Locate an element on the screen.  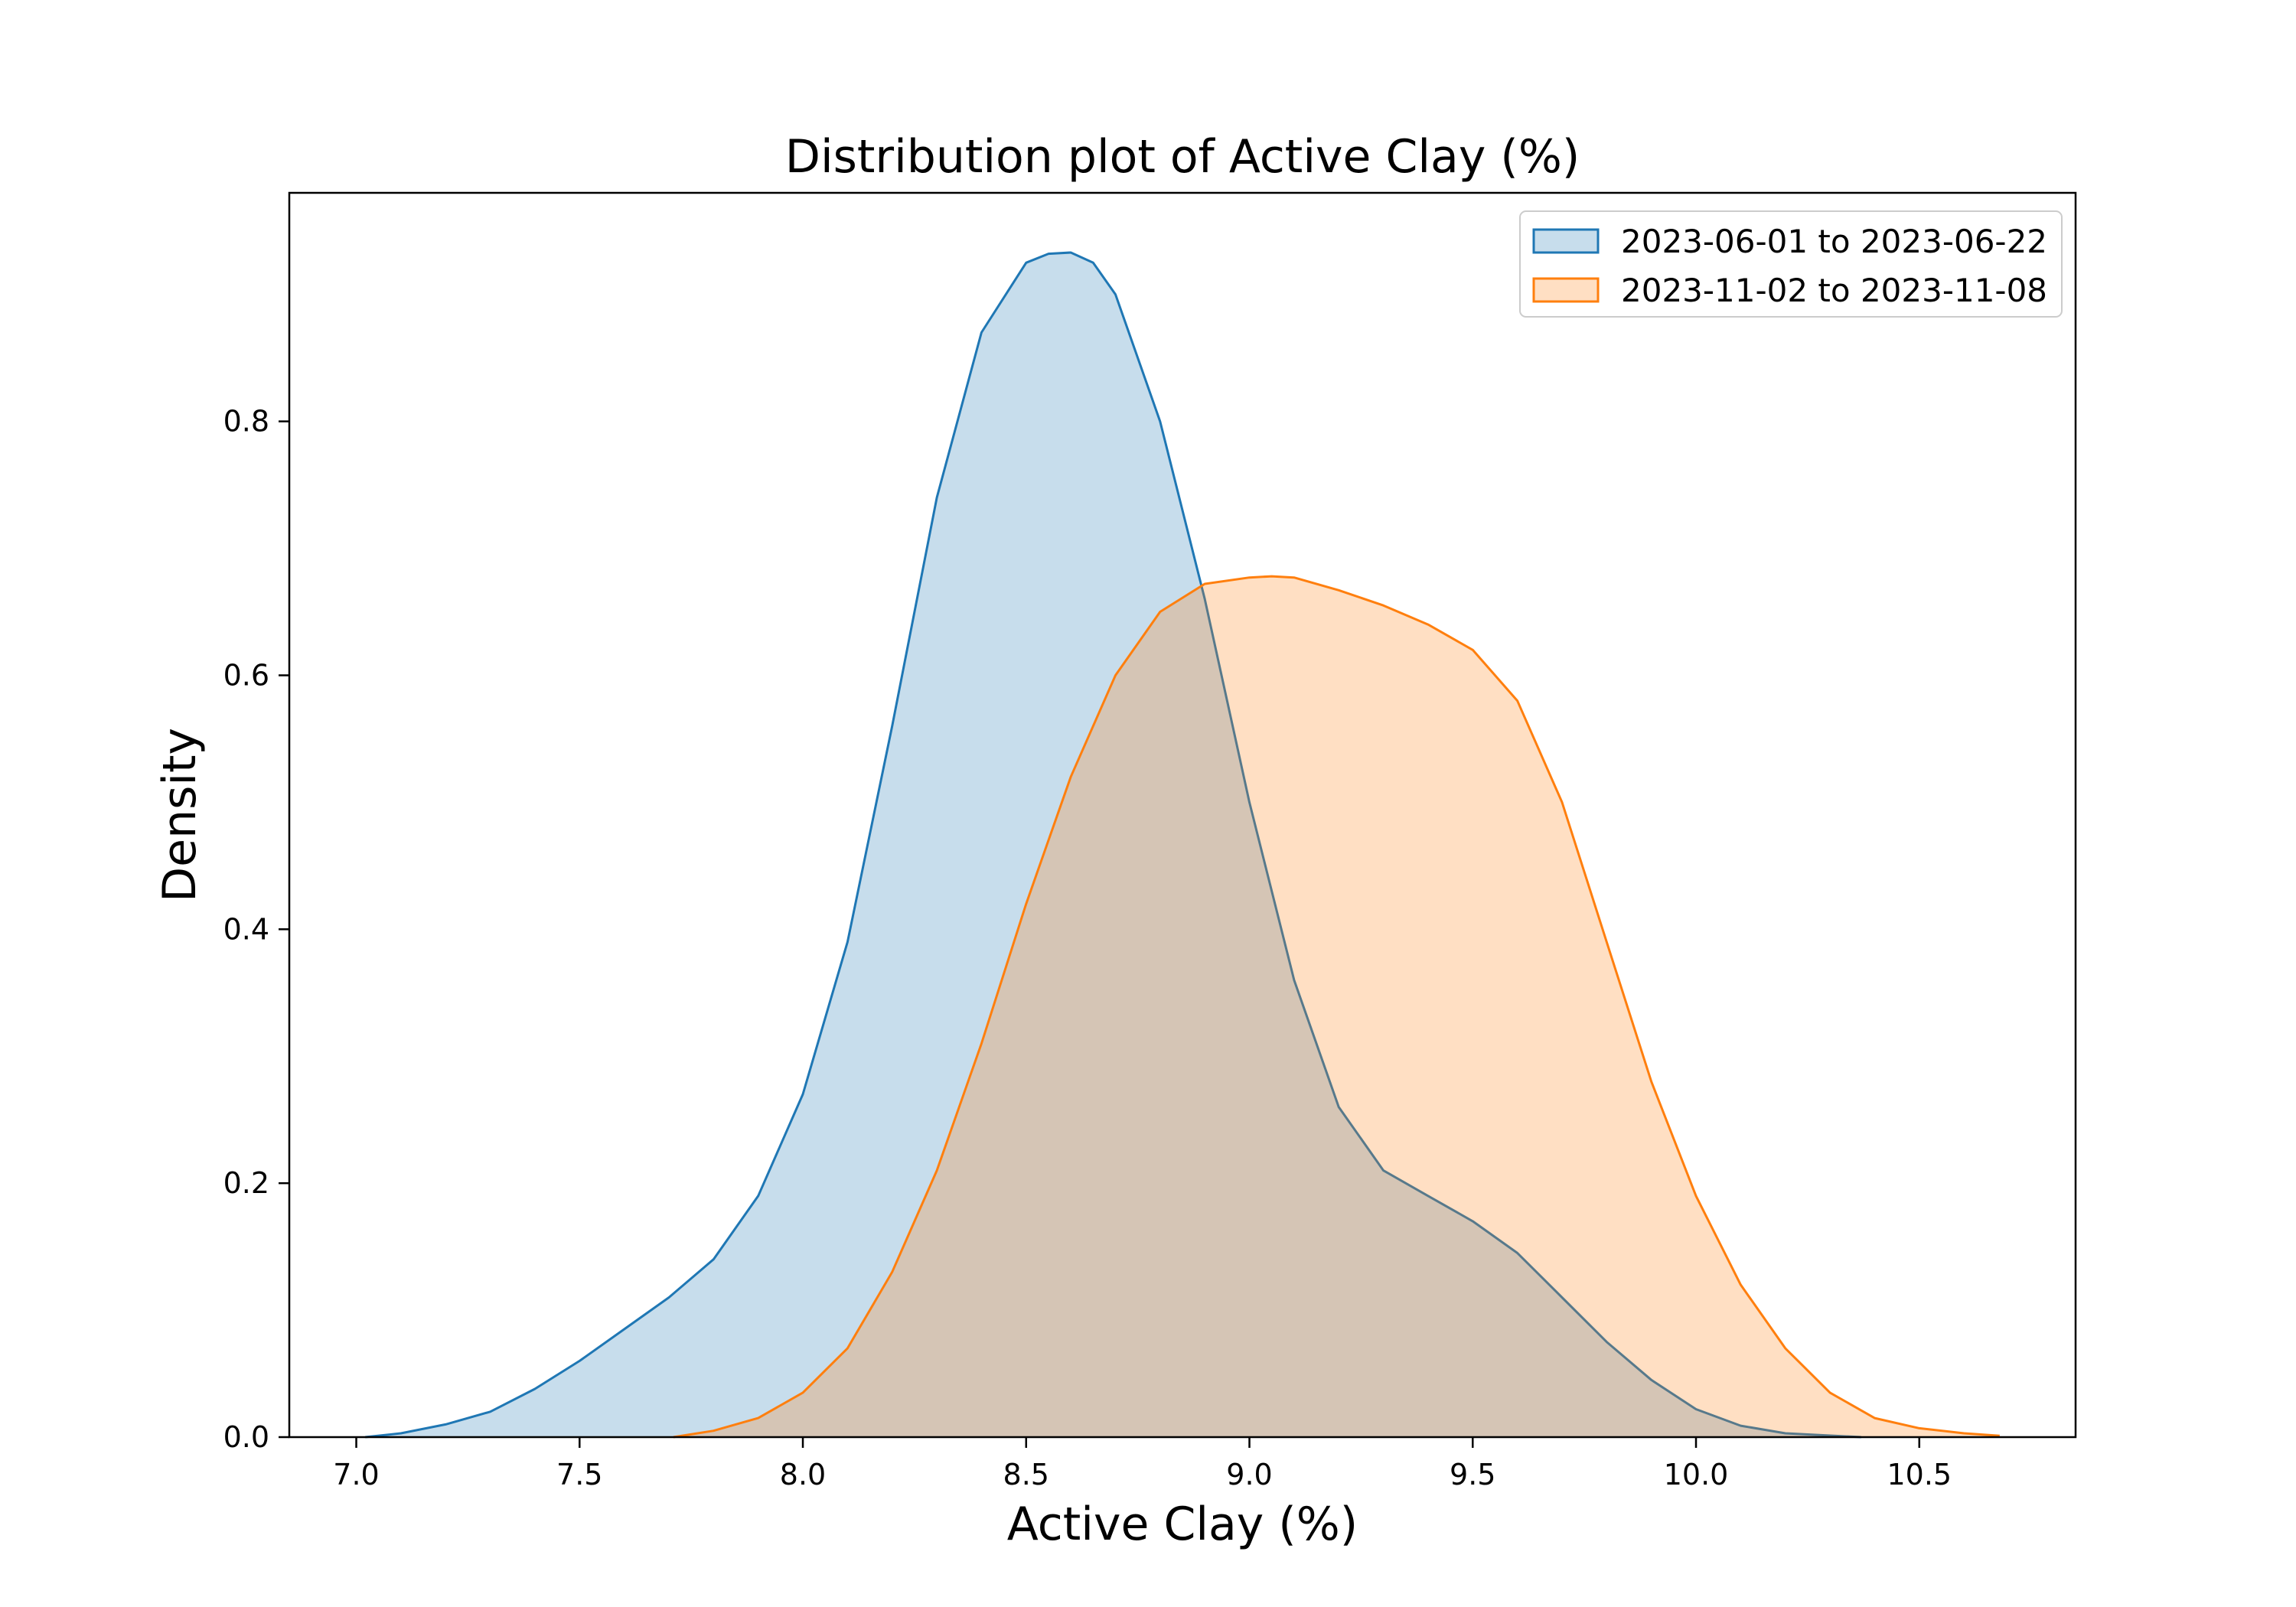
legend-box is located at coordinates (1791, 264).